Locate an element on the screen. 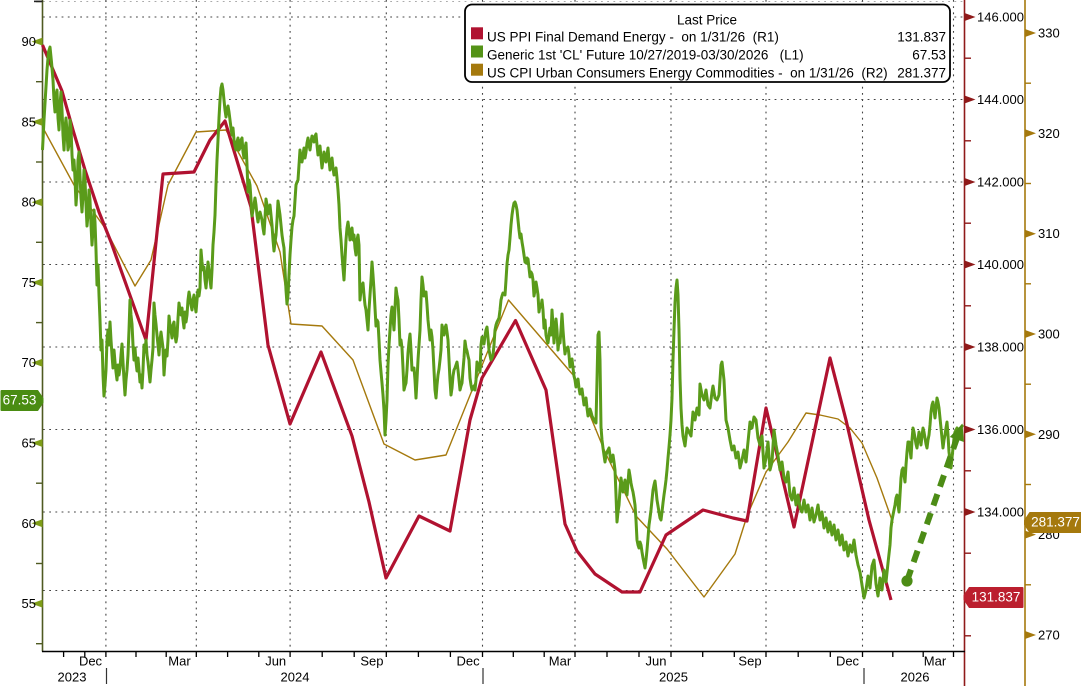 The image size is (1081, 686). svg-text: 80 is located at coordinates (29, 202).